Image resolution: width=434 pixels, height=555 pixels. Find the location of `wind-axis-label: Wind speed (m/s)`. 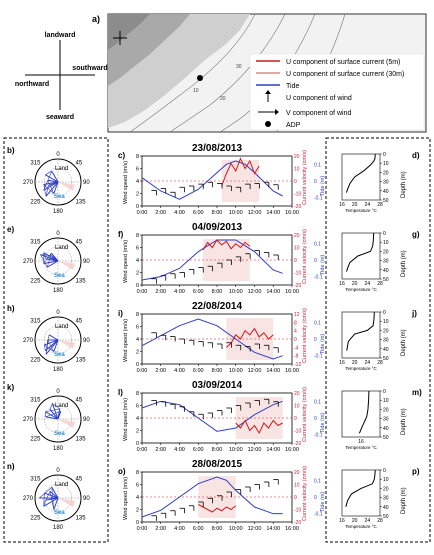

wind-axis-label: Wind speed (m/s) is located at coordinates (126, 498).